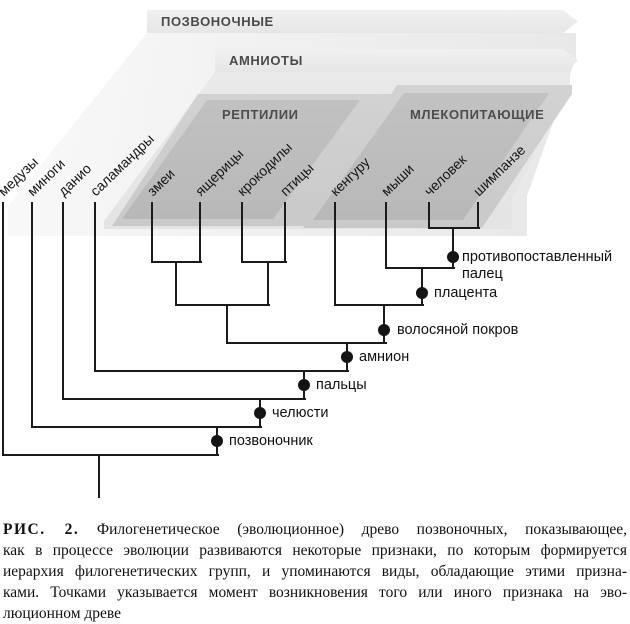  Describe the element at coordinates (362, 21) in the screenshot. I see `banner-vertebrates: ПОЗВОНОЧНЫЕ` at that location.